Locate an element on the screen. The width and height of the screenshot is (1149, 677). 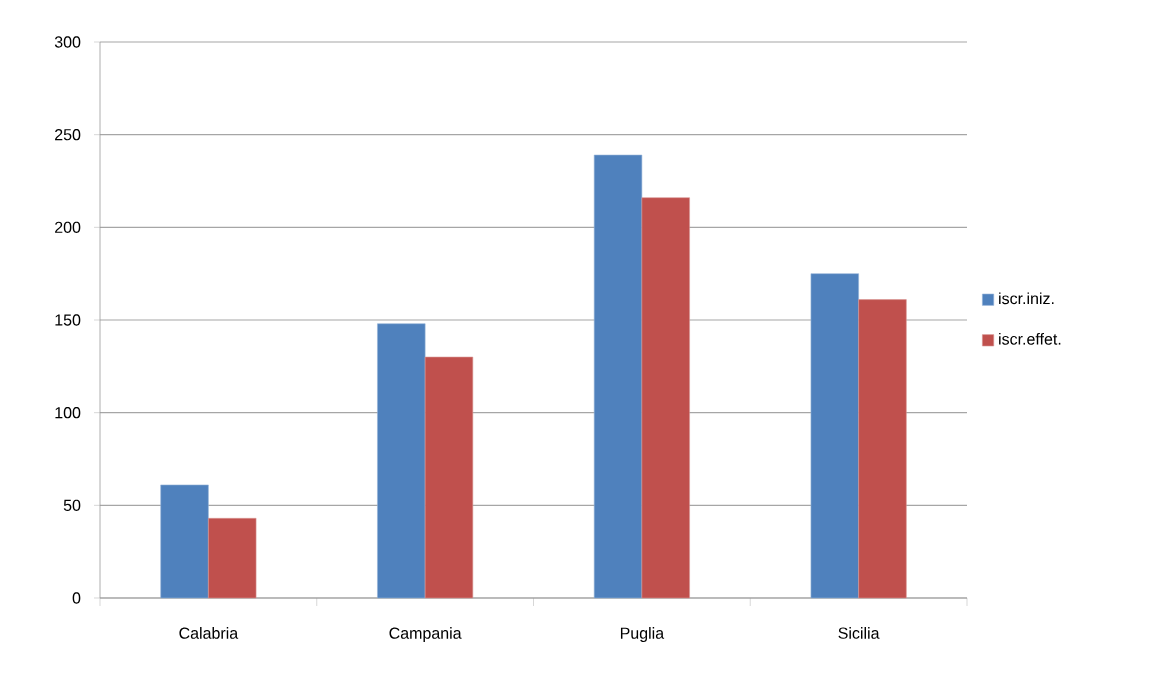
legend-label: iscr.effet. is located at coordinates (1030, 338).